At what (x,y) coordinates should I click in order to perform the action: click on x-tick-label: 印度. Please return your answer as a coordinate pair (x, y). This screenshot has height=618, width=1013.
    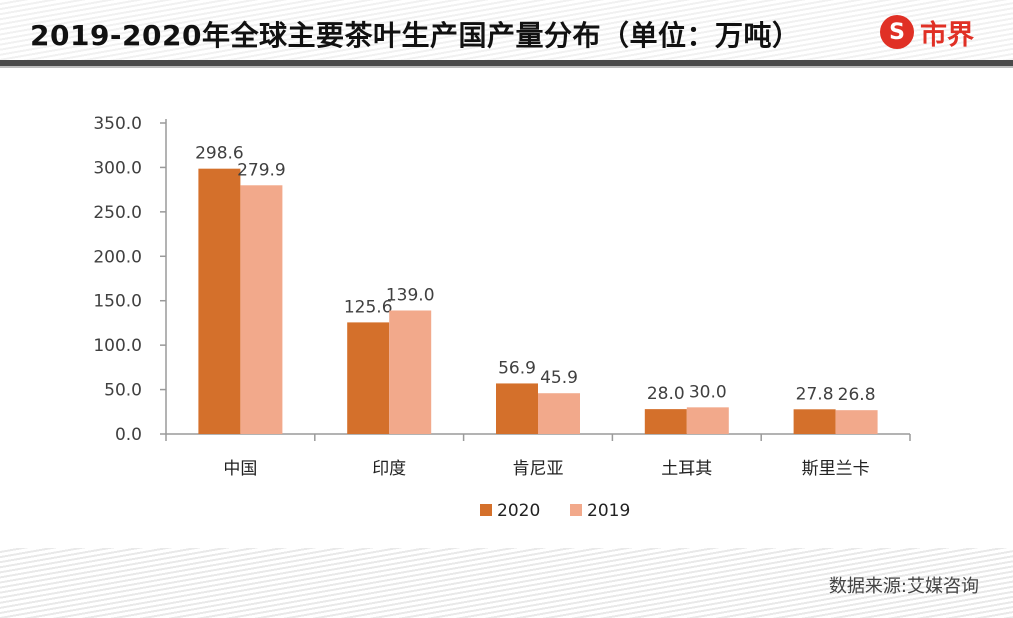
    Looking at the image, I should click on (389, 469).